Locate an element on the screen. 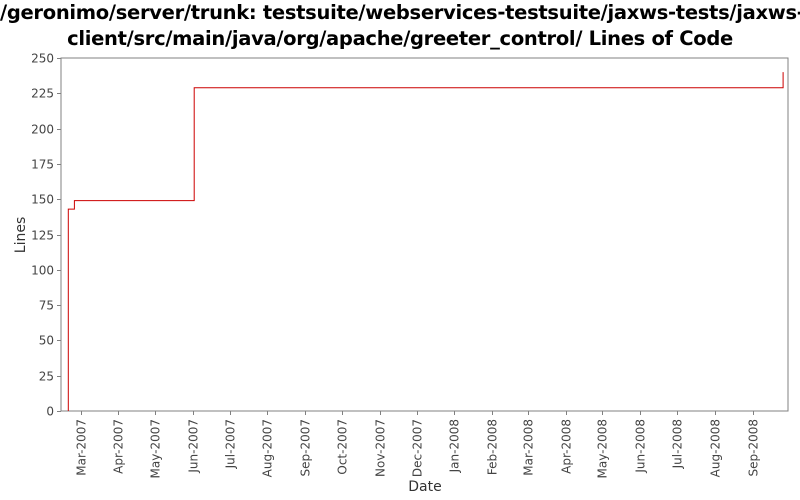  x-tick-label: Apr-2007 is located at coordinates (119, 446).